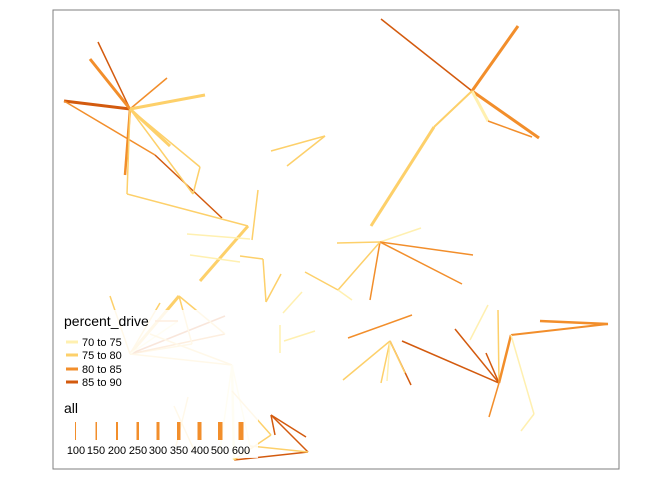  I want to click on width-legend-title: all, so click(71, 408).